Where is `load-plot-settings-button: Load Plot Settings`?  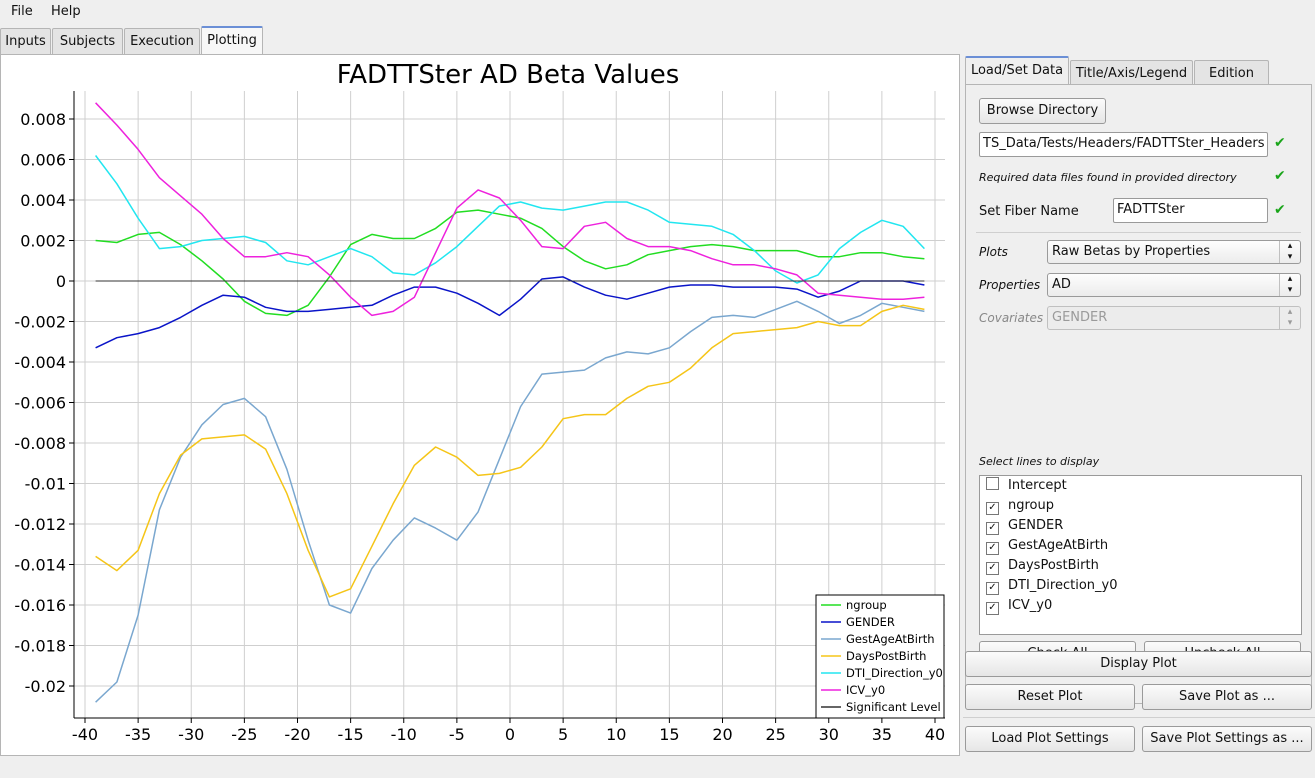
load-plot-settings-button: Load Plot Settings is located at coordinates (1050, 739).